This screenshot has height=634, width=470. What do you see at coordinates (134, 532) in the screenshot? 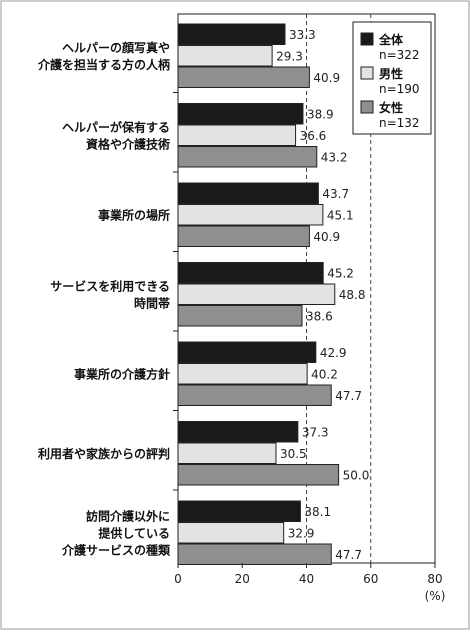
I see `category-label: 提供している` at bounding box center [134, 532].